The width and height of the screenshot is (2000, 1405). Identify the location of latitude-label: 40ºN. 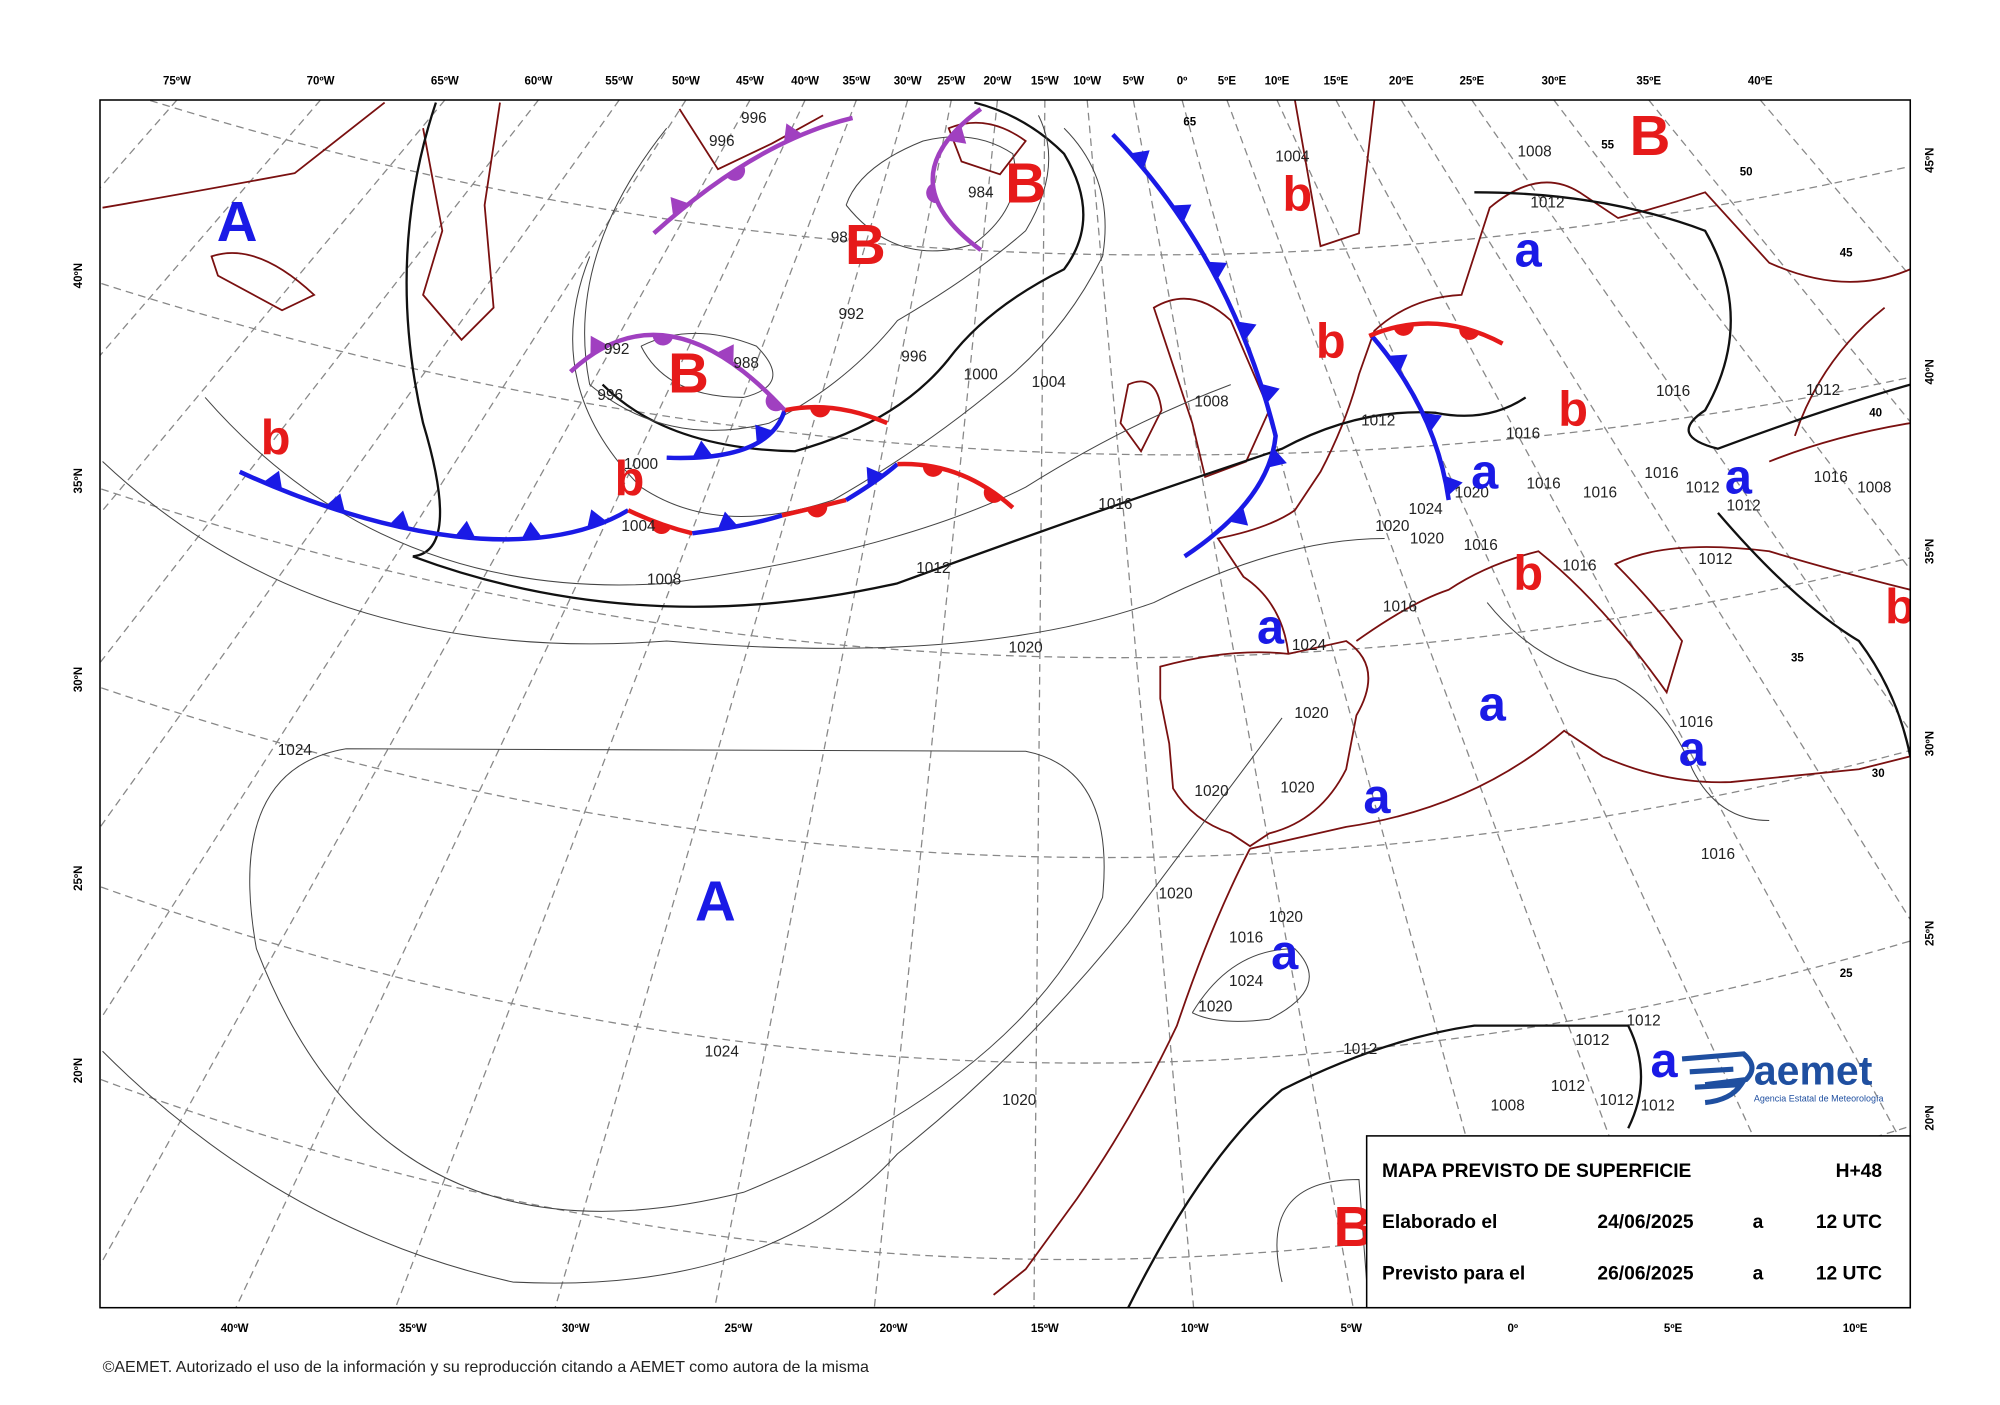
(1930, 371).